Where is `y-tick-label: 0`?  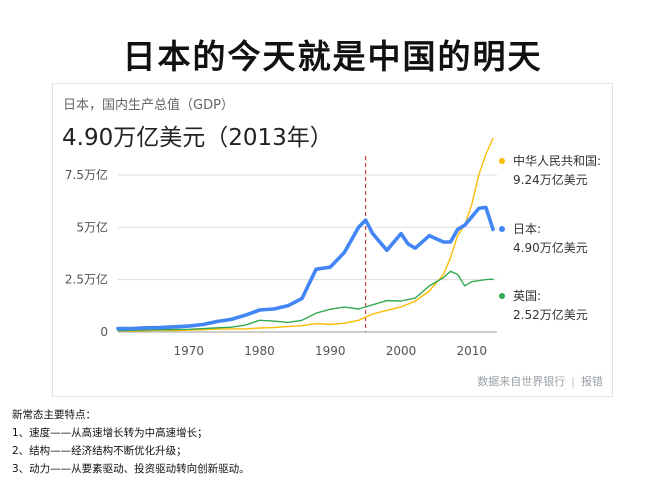
y-tick-label: 0 is located at coordinates (104, 332).